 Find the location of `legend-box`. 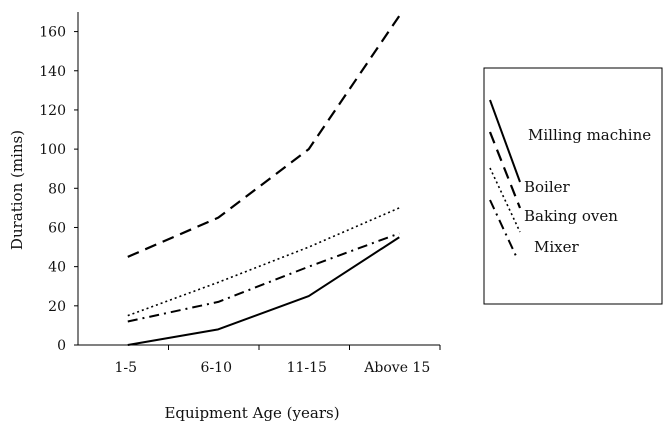

legend-box is located at coordinates (573, 186).